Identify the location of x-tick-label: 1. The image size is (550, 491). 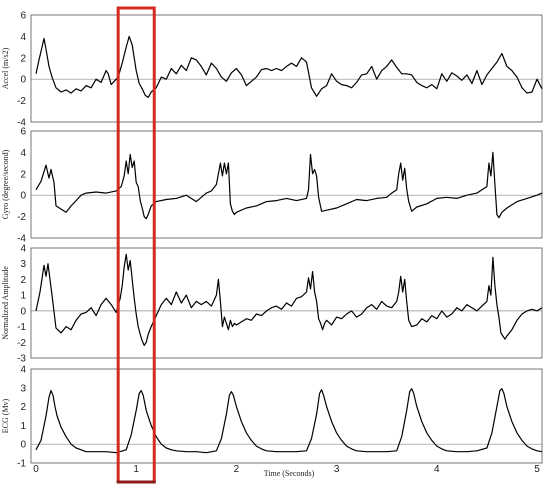
(136, 469).